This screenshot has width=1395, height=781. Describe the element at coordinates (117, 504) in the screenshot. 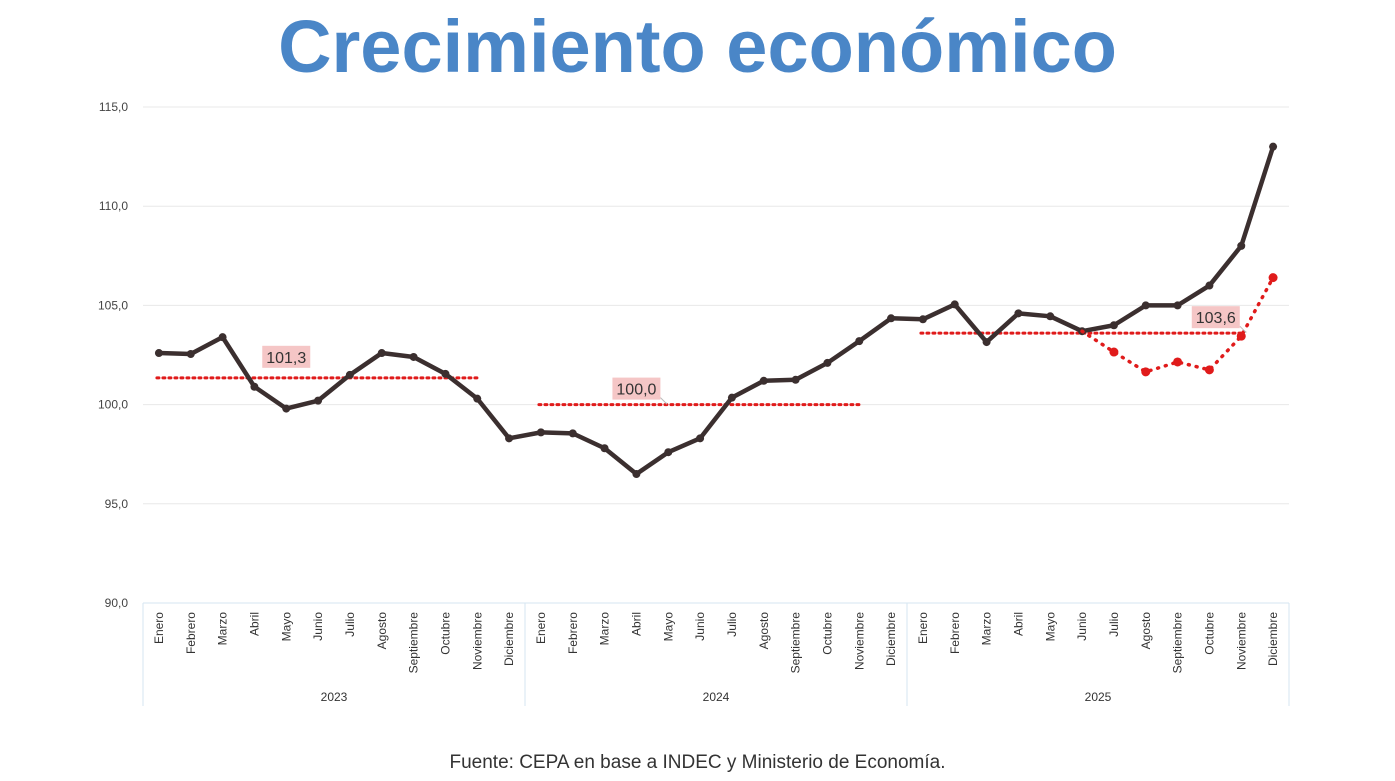

I see `y-tick-label: 95,0` at that location.